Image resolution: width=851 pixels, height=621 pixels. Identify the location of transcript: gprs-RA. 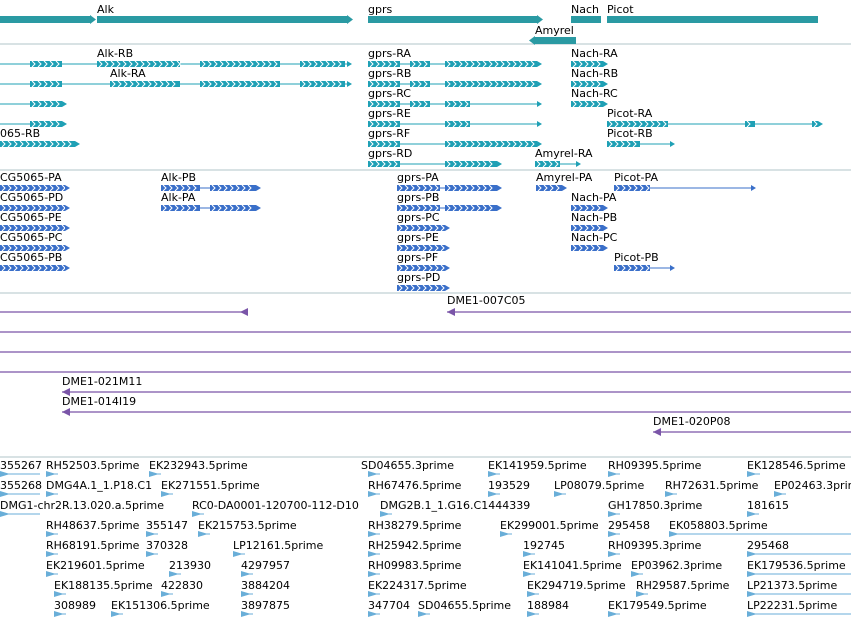
(455, 57).